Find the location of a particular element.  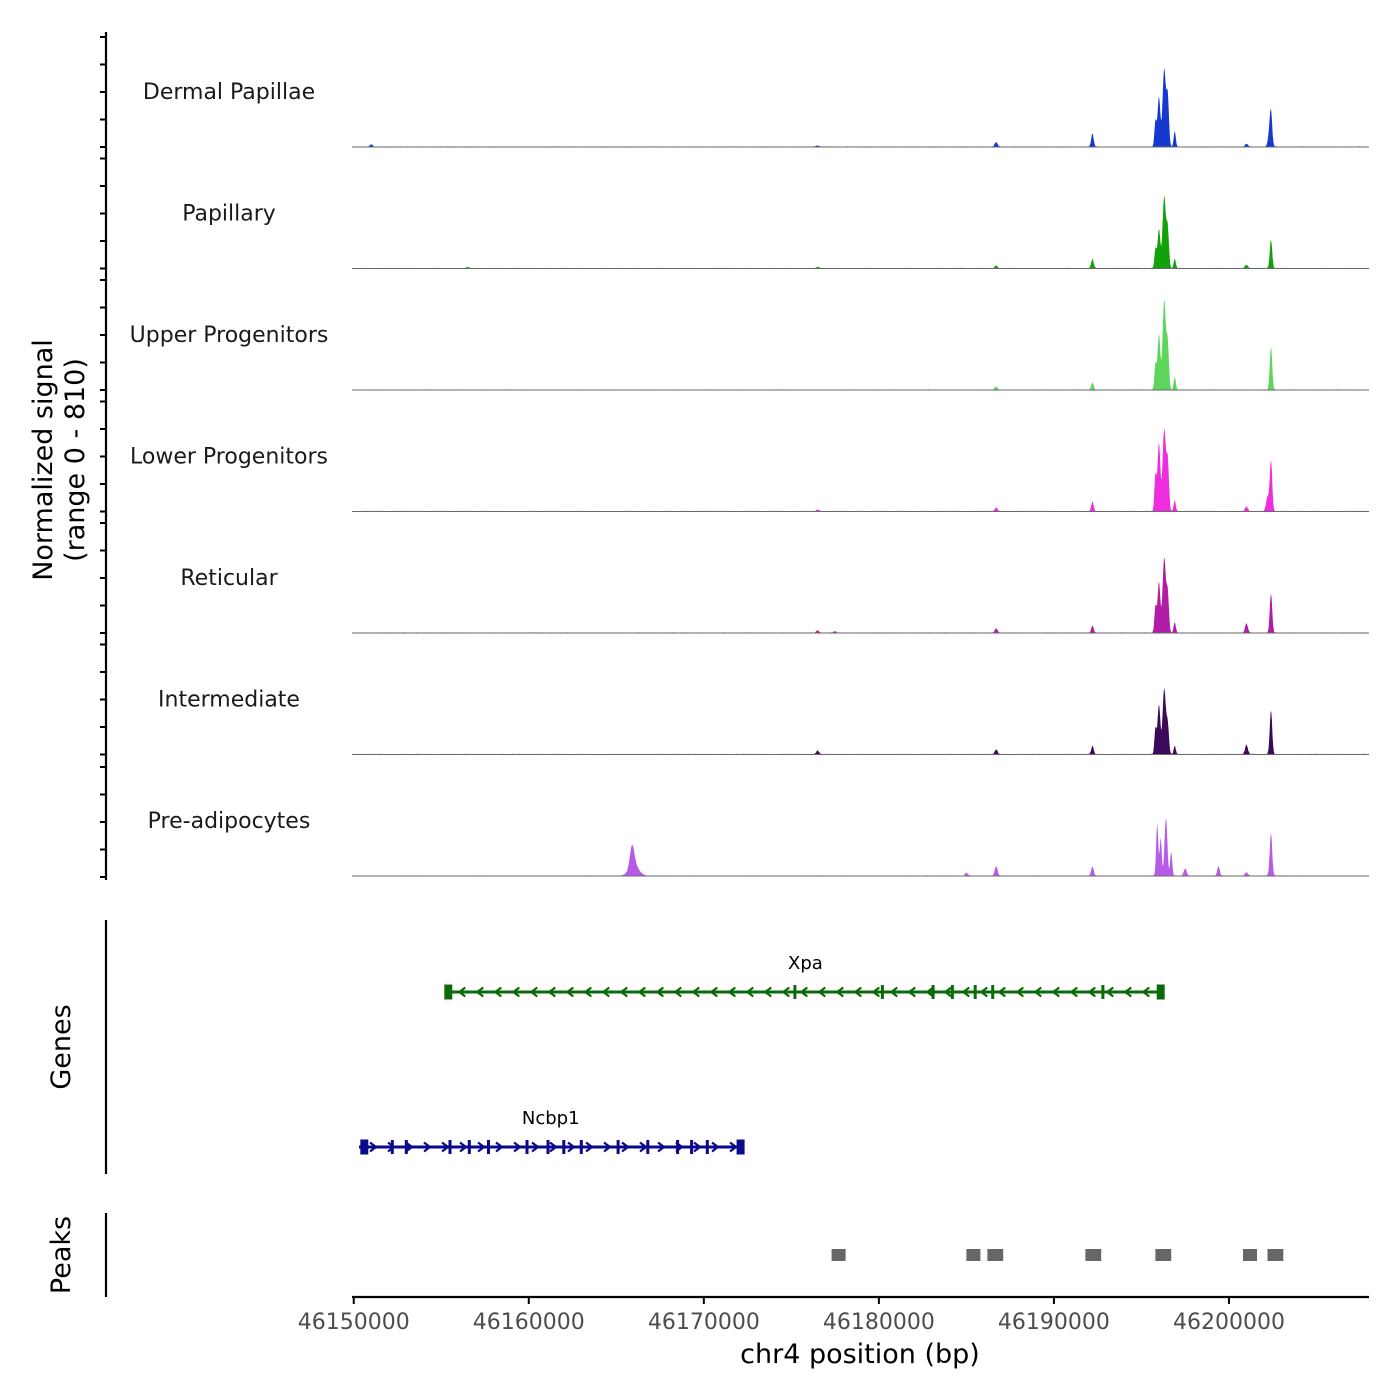

x-tick-label: 46160000 is located at coordinates (529, 1322).